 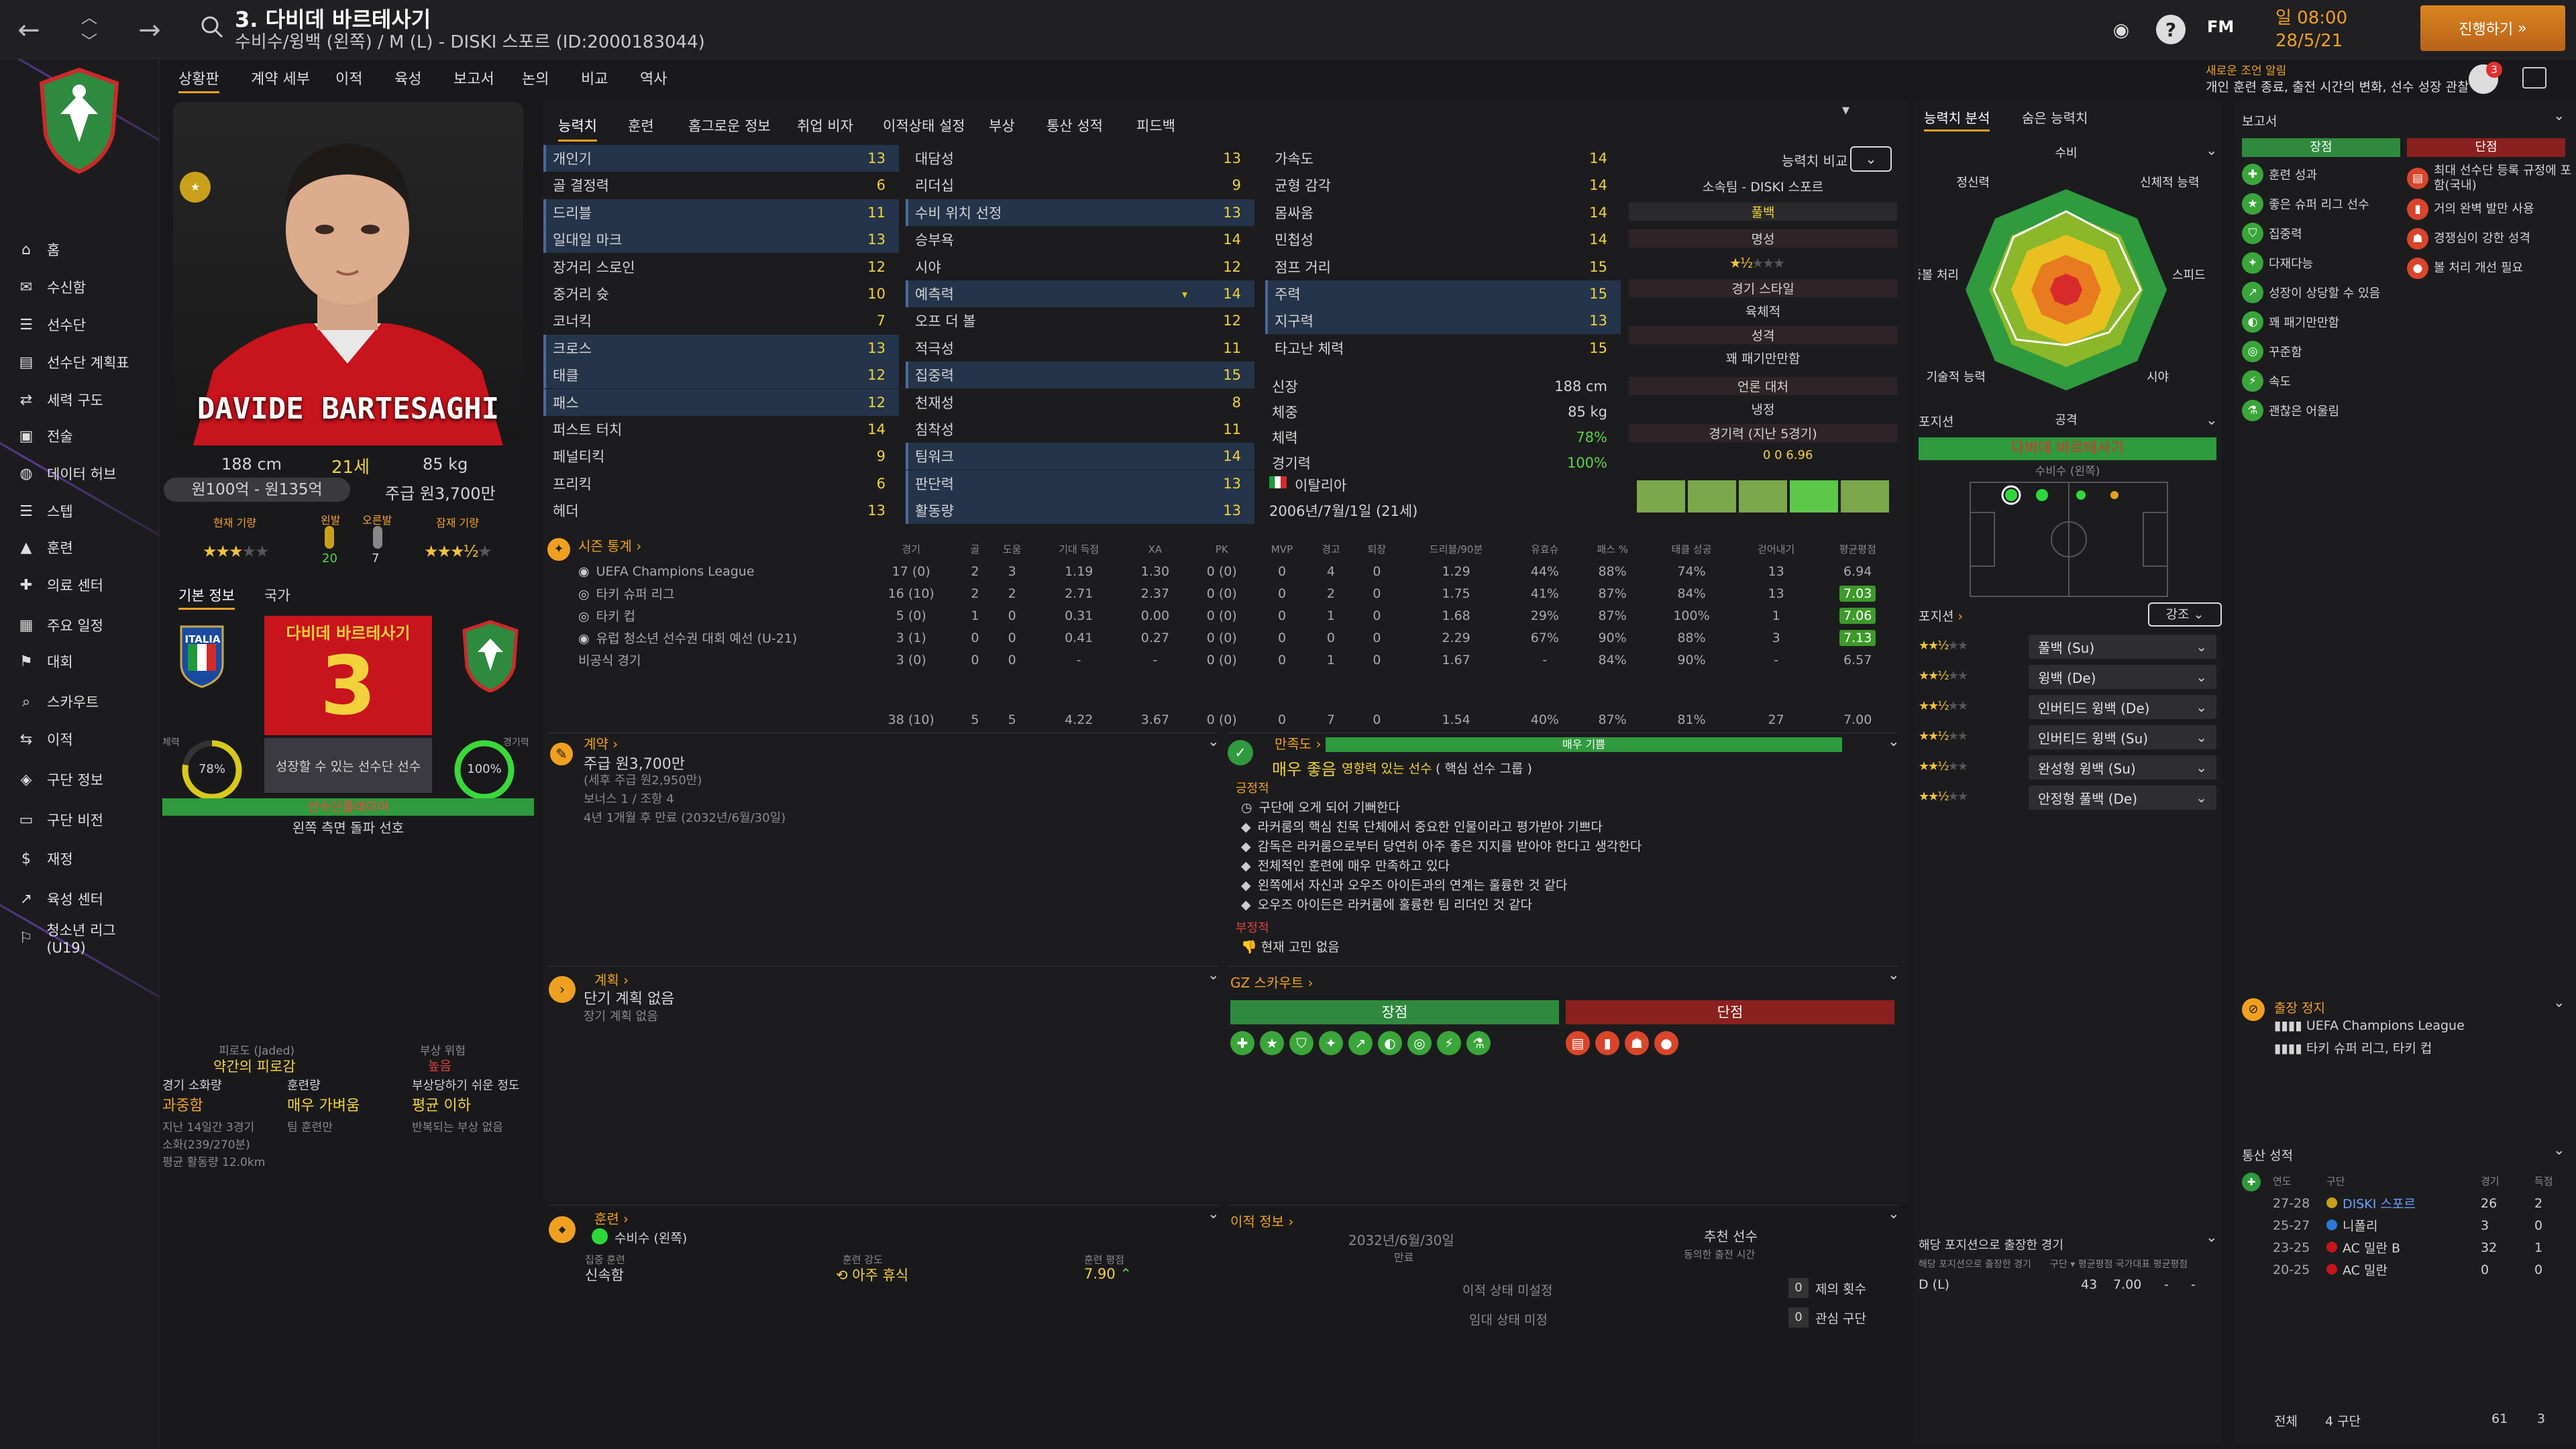 I want to click on menu-overview: 상황판, so click(x=198, y=80).